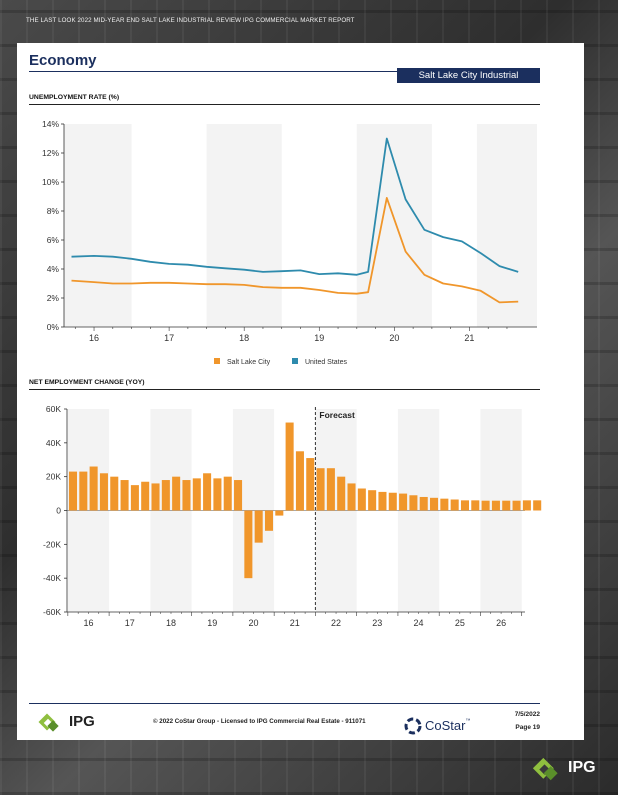 This screenshot has height=795, width=618. What do you see at coordinates (53, 298) in the screenshot?
I see `y-tick-label: 2%` at bounding box center [53, 298].